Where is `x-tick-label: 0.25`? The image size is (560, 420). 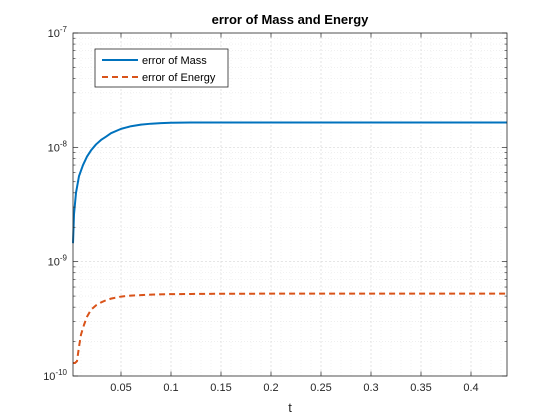
x-tick-label: 0.25 is located at coordinates (320, 388).